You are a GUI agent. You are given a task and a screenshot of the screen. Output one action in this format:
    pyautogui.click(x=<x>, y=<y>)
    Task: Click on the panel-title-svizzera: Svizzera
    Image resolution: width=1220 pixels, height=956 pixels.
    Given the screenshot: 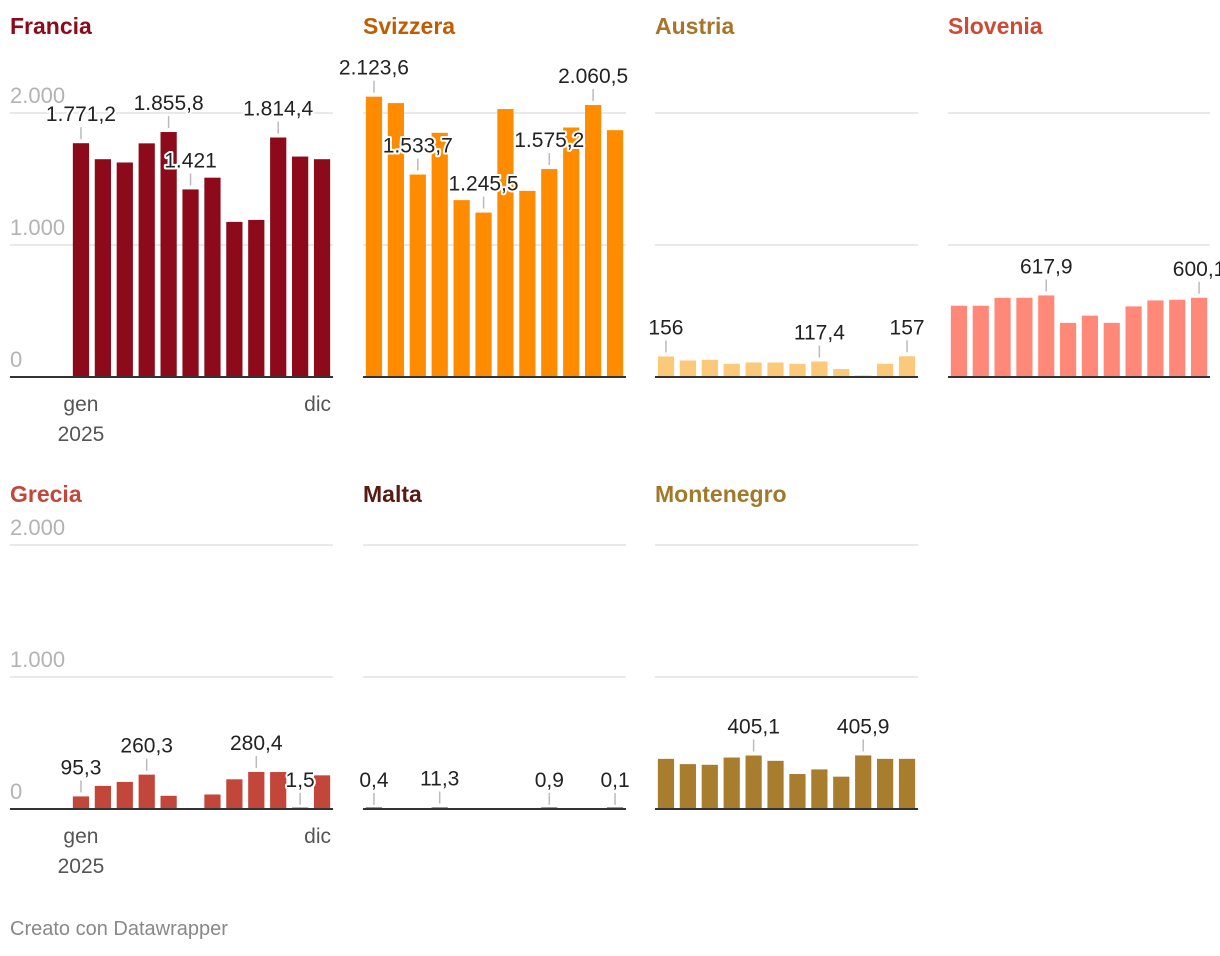 What is the action you would take?
    pyautogui.click(x=409, y=26)
    